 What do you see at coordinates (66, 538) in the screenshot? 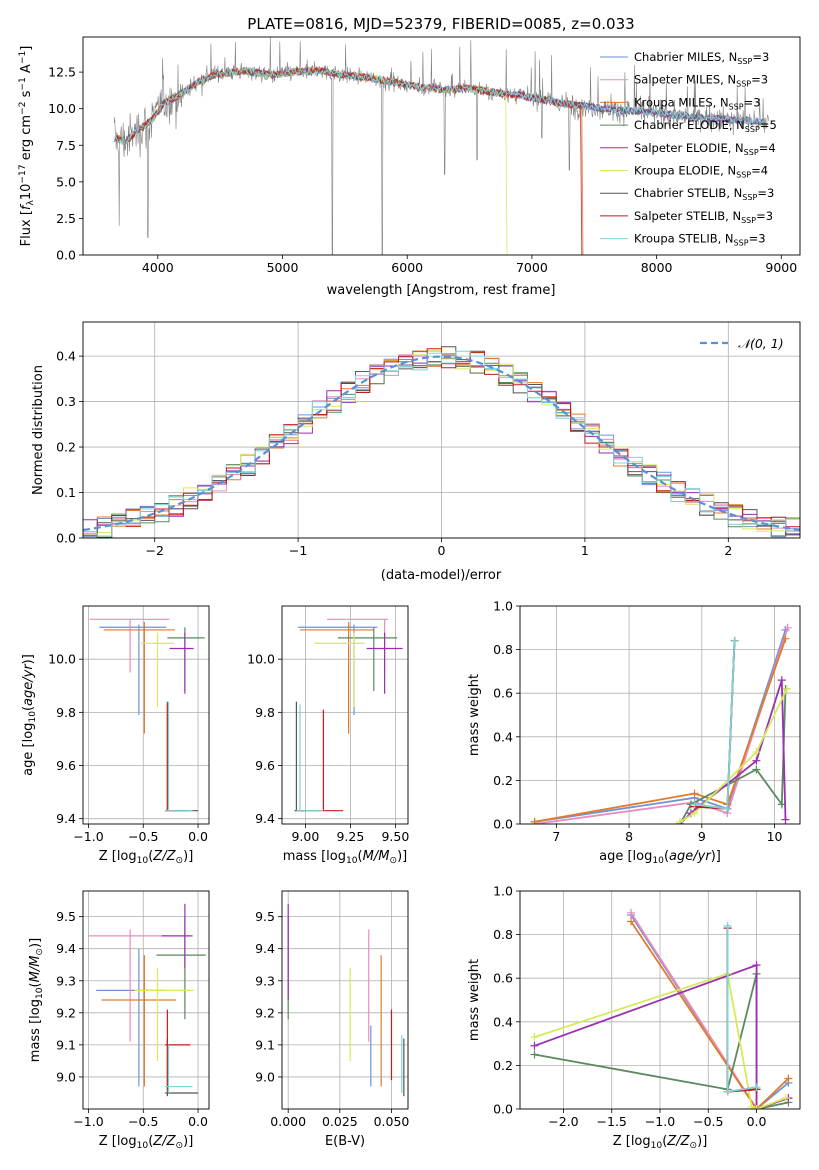
I see `y-tick-label: 0.0` at bounding box center [66, 538].